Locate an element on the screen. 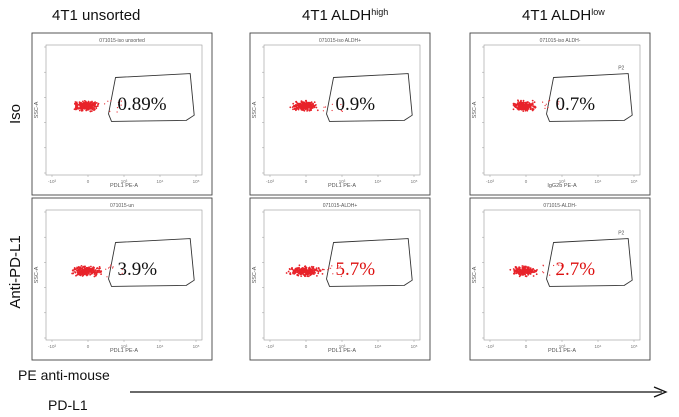 Image resolution: width=679 pixels, height=417 pixels. column-header-unsorted: 4T1 unsorted is located at coordinates (96, 15).